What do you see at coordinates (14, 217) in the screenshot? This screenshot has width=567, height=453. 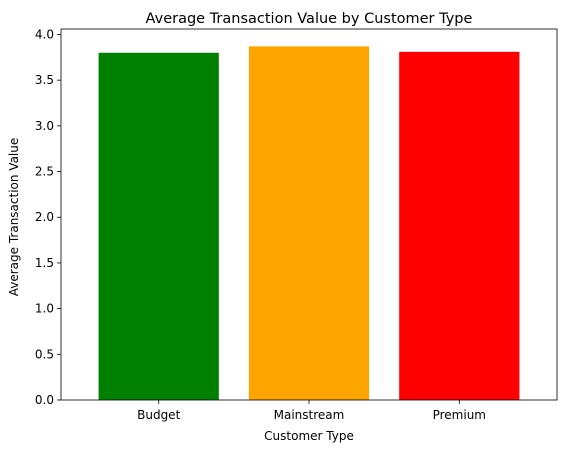 I see `y-axis-label: Average Transaction Value` at bounding box center [14, 217].